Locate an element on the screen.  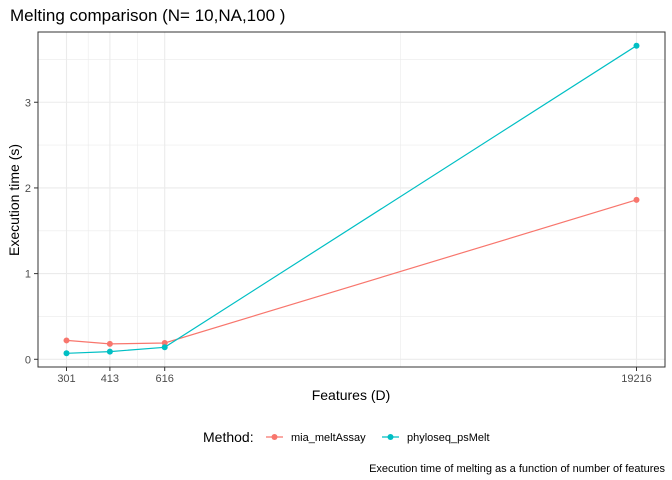
y-tick-label: 0 is located at coordinates (28, 360).